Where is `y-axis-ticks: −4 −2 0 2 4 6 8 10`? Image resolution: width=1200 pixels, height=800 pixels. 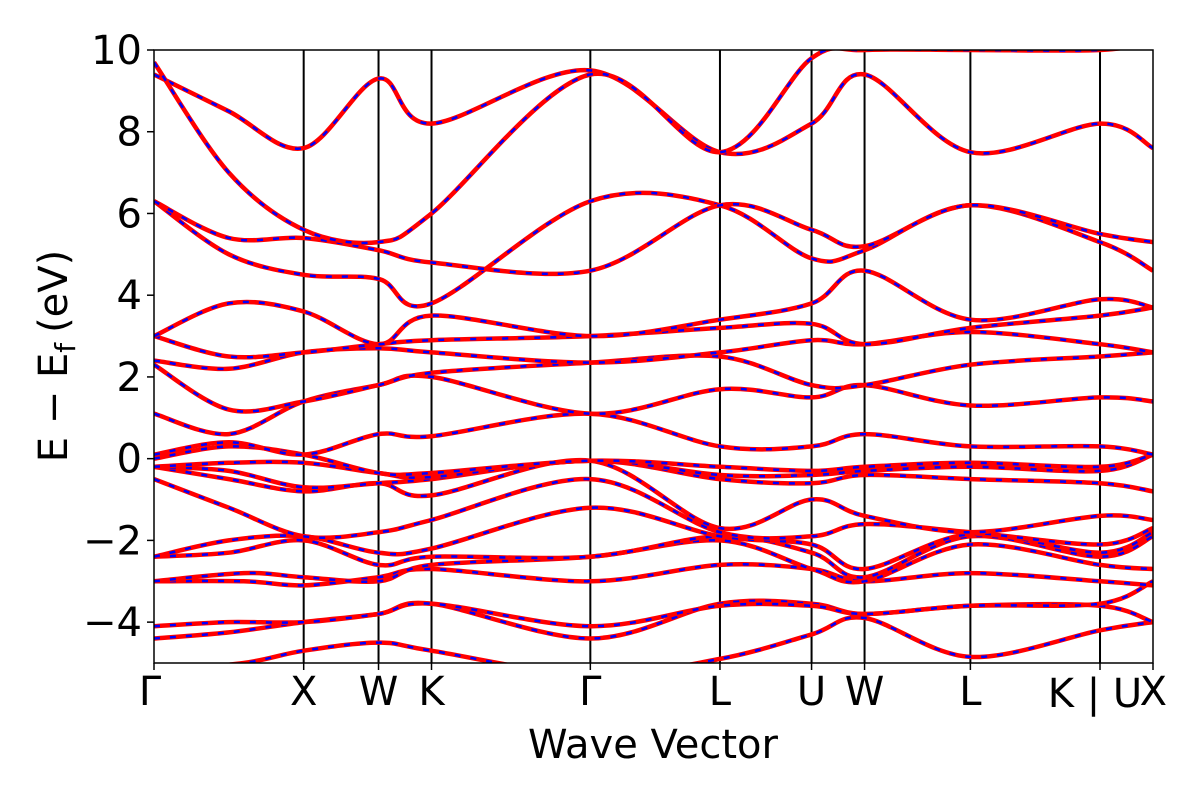
y-axis-ticks: −4 −2 0 2 4 6 8 10 is located at coordinates (118, 337).